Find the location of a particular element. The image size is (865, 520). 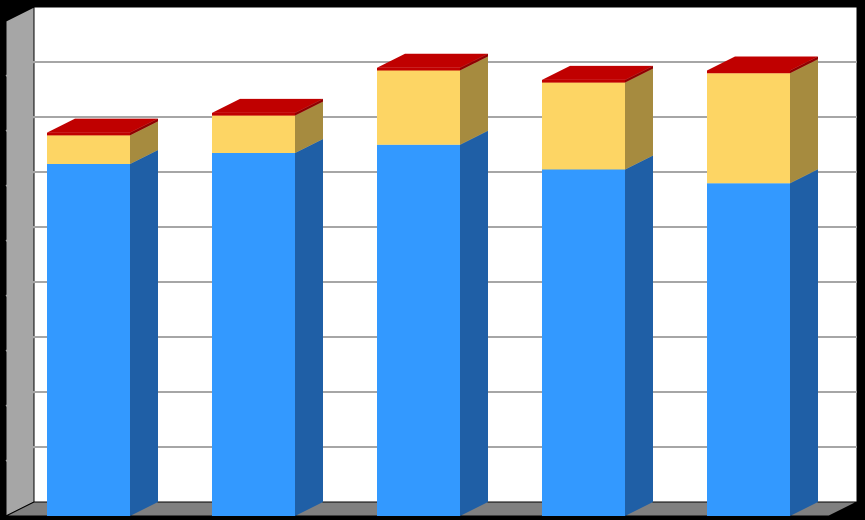

gridline is located at coordinates (431, 69).